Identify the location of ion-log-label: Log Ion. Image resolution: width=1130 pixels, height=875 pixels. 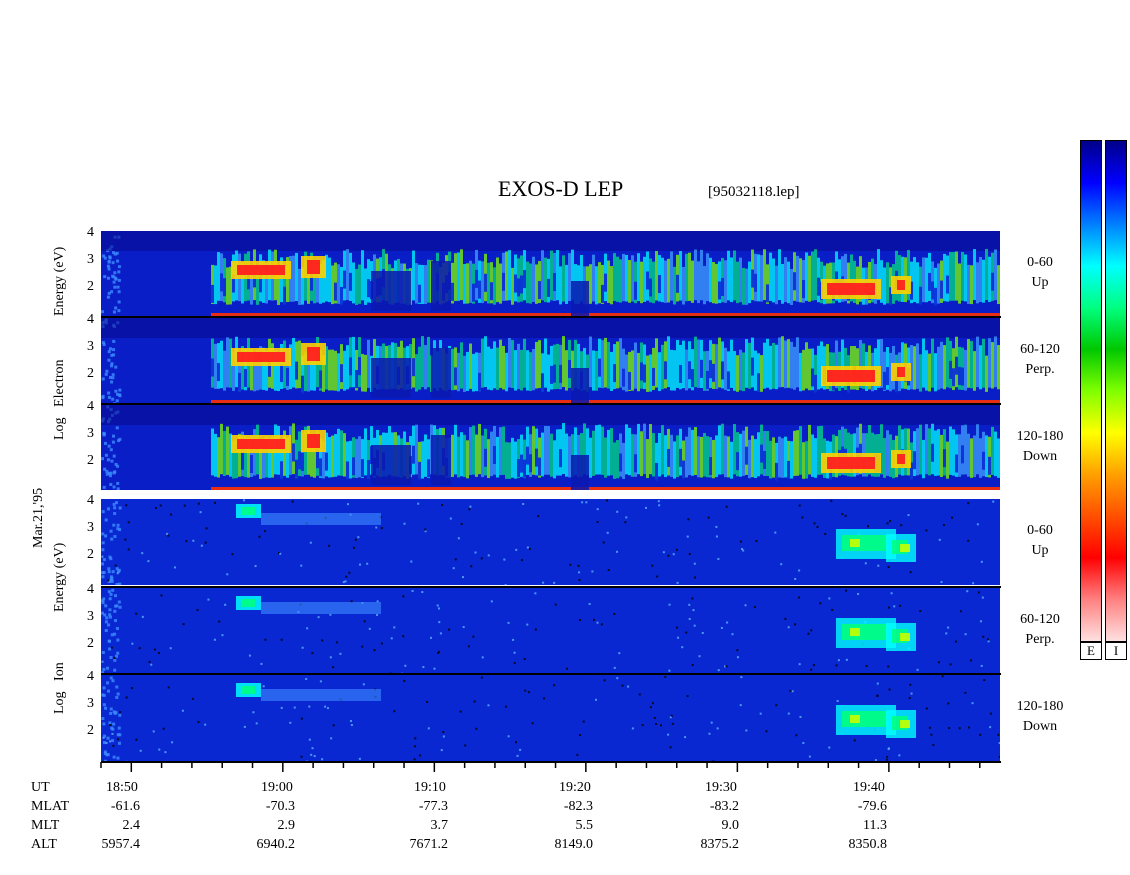
(59, 688).